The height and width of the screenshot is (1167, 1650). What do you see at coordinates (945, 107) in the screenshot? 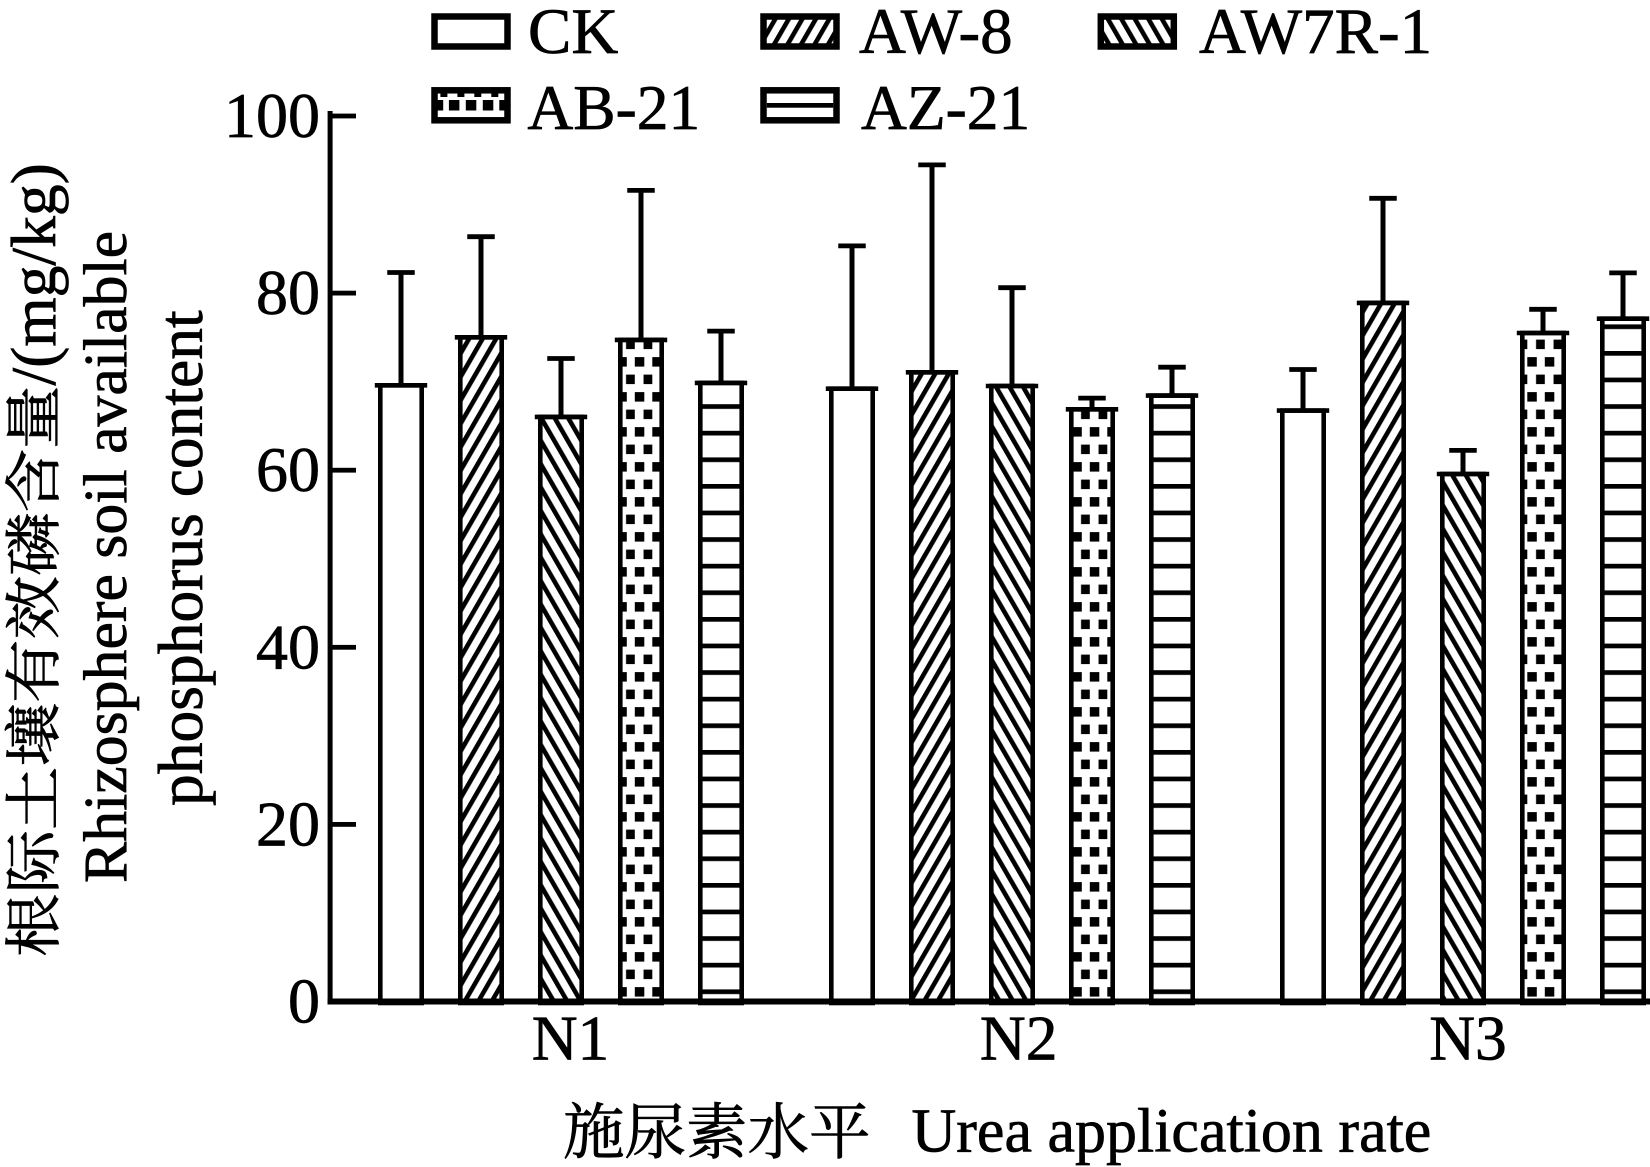
I see `svg-text: AZ-21` at bounding box center [945, 107].